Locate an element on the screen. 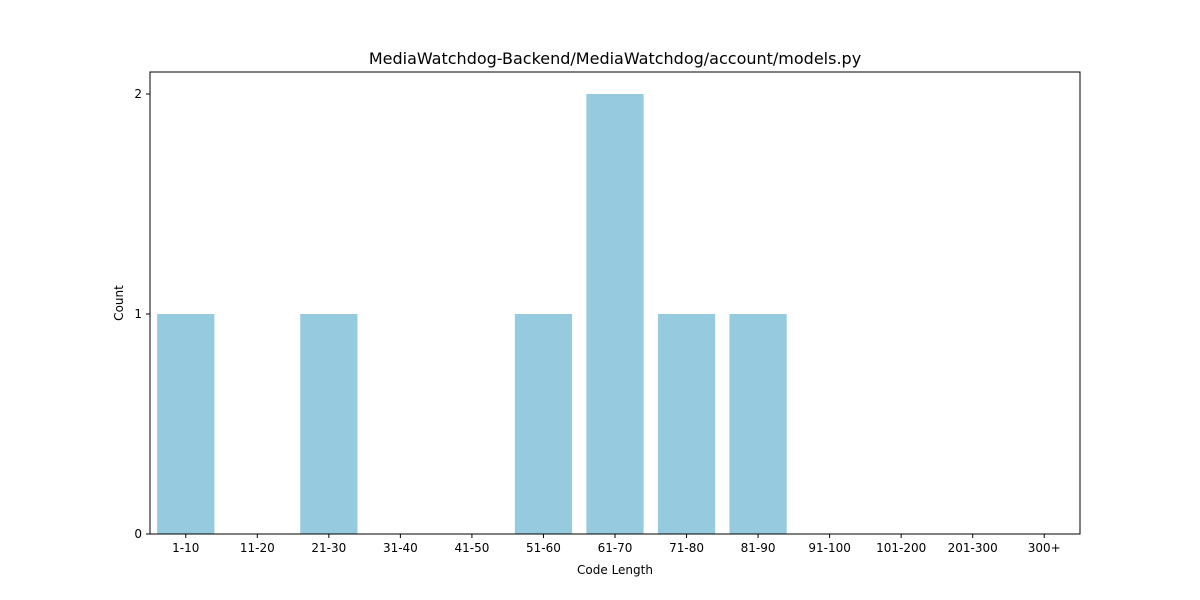 The image size is (1200, 600). y-axis-ticks: 0 1 2 is located at coordinates (142, 314).